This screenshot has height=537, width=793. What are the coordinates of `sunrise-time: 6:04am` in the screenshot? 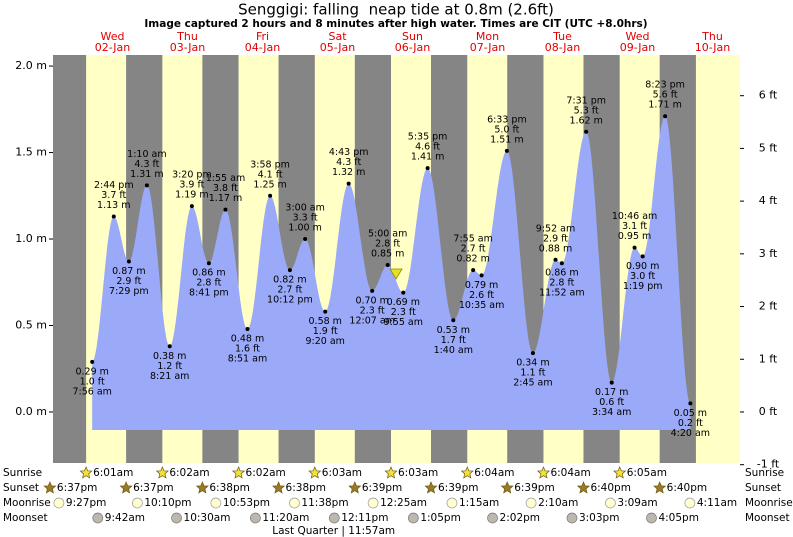 It's located at (570, 473).